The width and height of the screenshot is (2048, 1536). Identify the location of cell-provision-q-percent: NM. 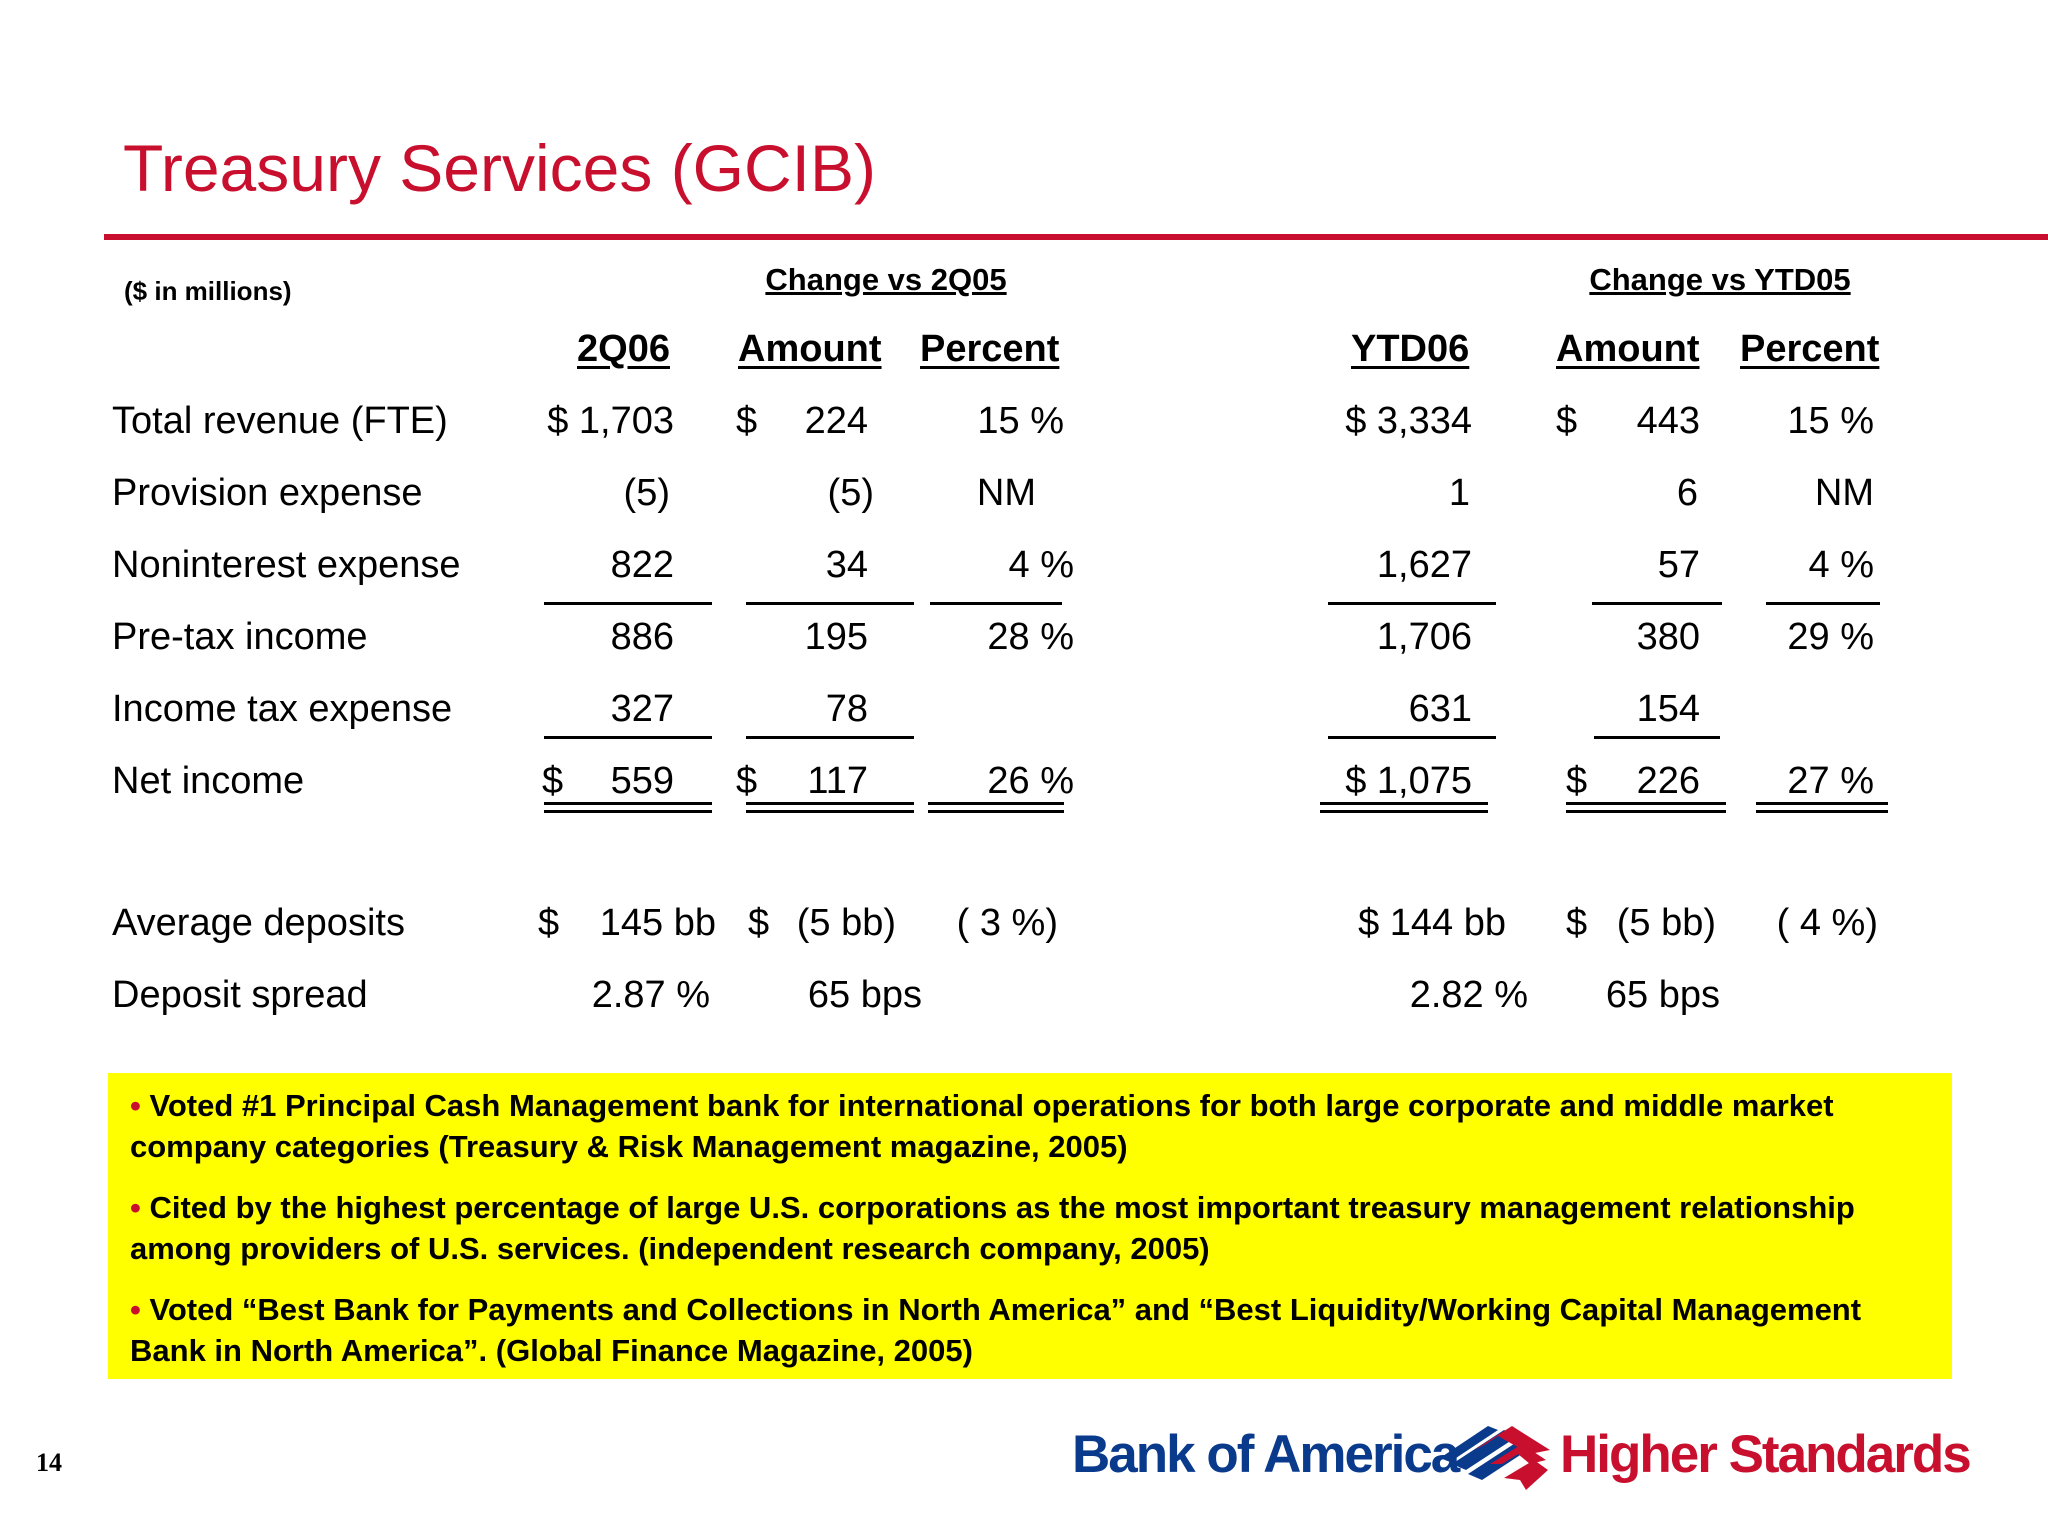
(1006, 493).